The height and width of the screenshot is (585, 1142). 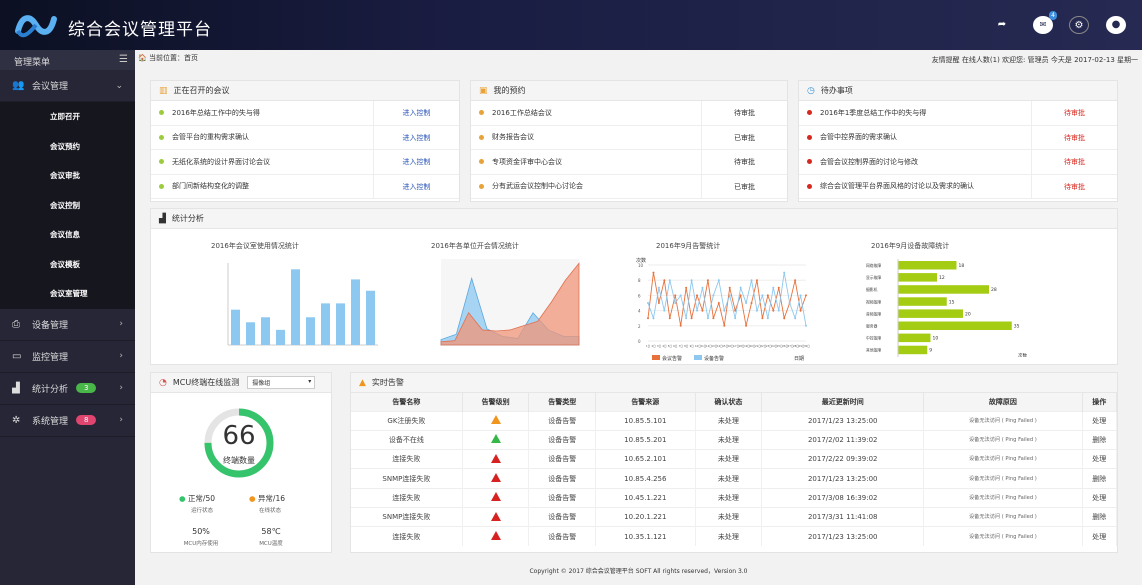 I want to click on app-title: 综合会议管理平台, so click(x=140, y=30).